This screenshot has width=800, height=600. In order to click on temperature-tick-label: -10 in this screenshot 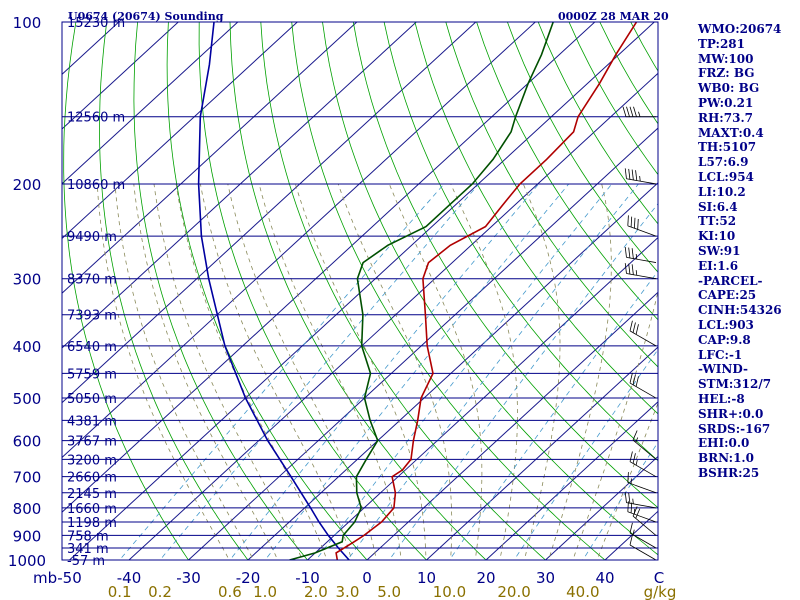, I will do `click(307, 578)`.